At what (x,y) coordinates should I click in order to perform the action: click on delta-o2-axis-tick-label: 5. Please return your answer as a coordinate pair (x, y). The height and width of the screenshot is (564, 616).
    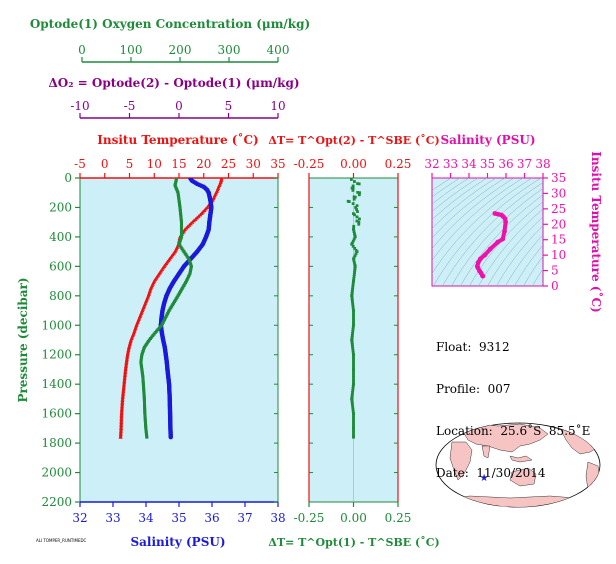
    Looking at the image, I should click on (229, 106).